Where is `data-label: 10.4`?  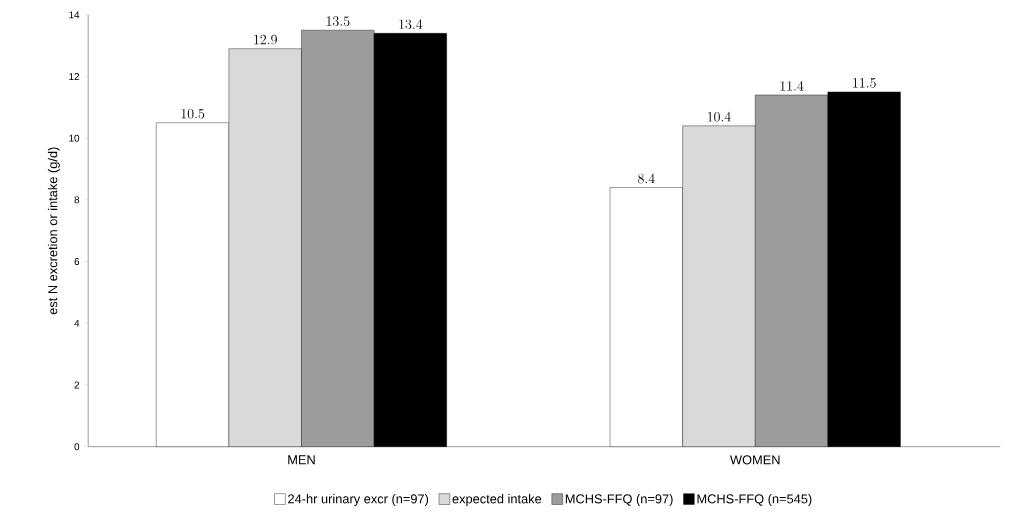 data-label: 10.4 is located at coordinates (719, 116).